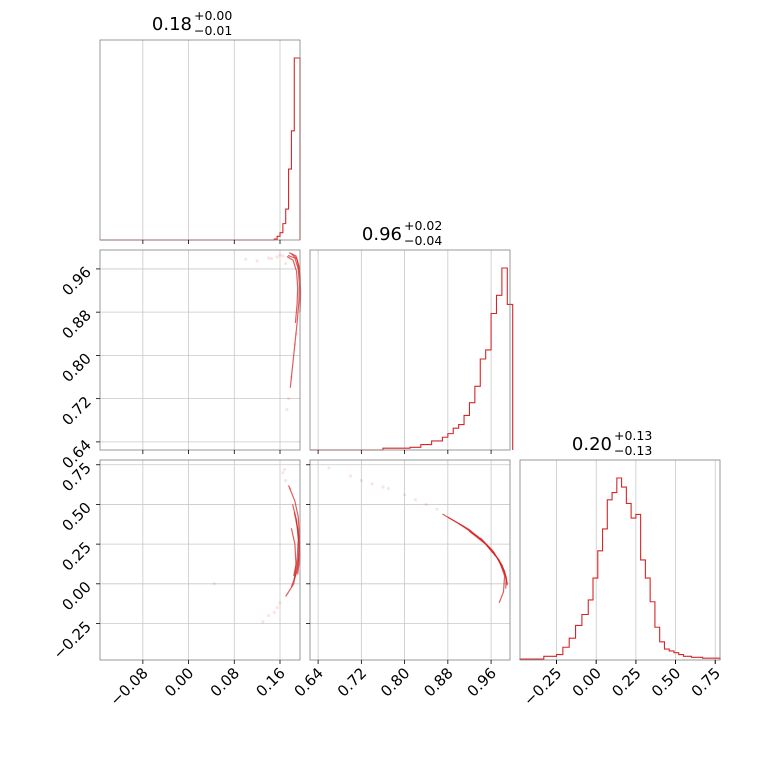 Image resolution: width=760 pixels, height=760 pixels. What do you see at coordinates (633, 450) in the screenshot?
I see `panel-title-lower-2: −0.13` at bounding box center [633, 450].